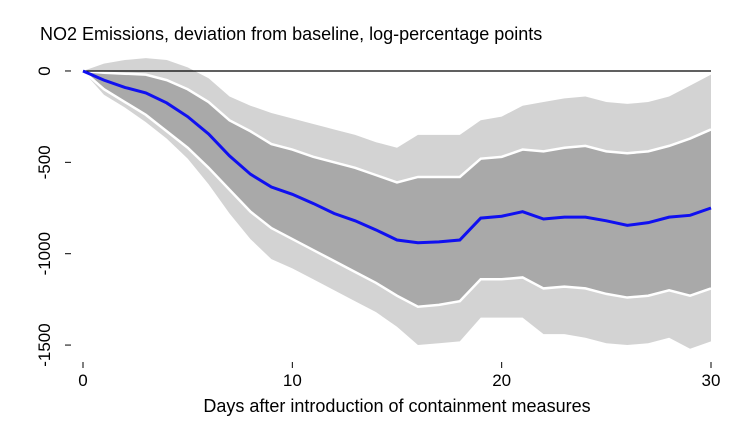 This screenshot has width=745, height=427. Describe the element at coordinates (501, 380) in the screenshot. I see `x-tick-label: 20` at that location.